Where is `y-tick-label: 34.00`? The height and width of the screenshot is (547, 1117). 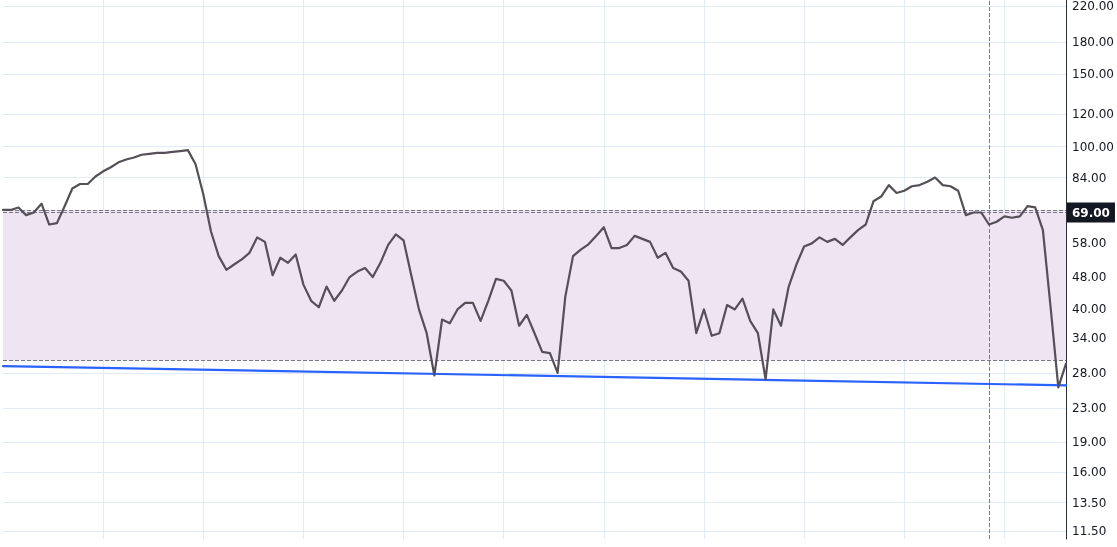
y-tick-label: 34.00 is located at coordinates (1089, 338).